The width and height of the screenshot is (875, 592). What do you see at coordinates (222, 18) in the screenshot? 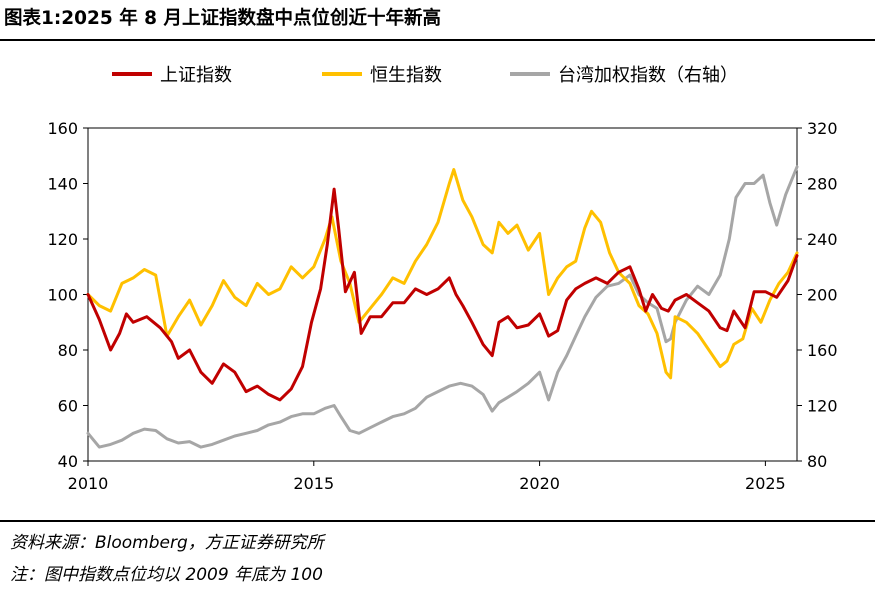
I see `chart-title: 图表1:2025 年 8 月上证指数盘中点位创近十年新高` at bounding box center [222, 18].